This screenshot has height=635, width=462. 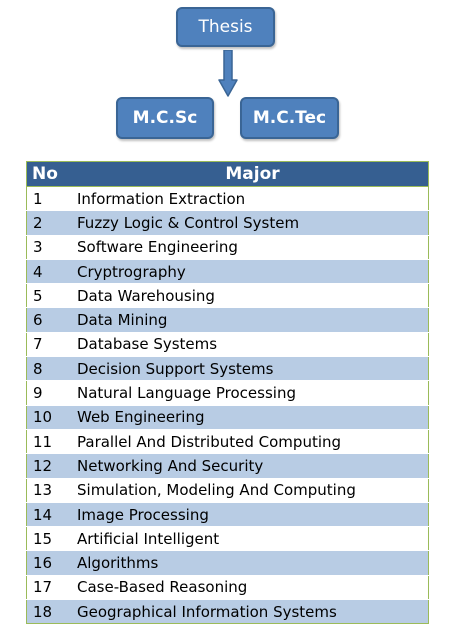 I want to click on table-row: 15 Artificial Intelligent, so click(x=227, y=538).